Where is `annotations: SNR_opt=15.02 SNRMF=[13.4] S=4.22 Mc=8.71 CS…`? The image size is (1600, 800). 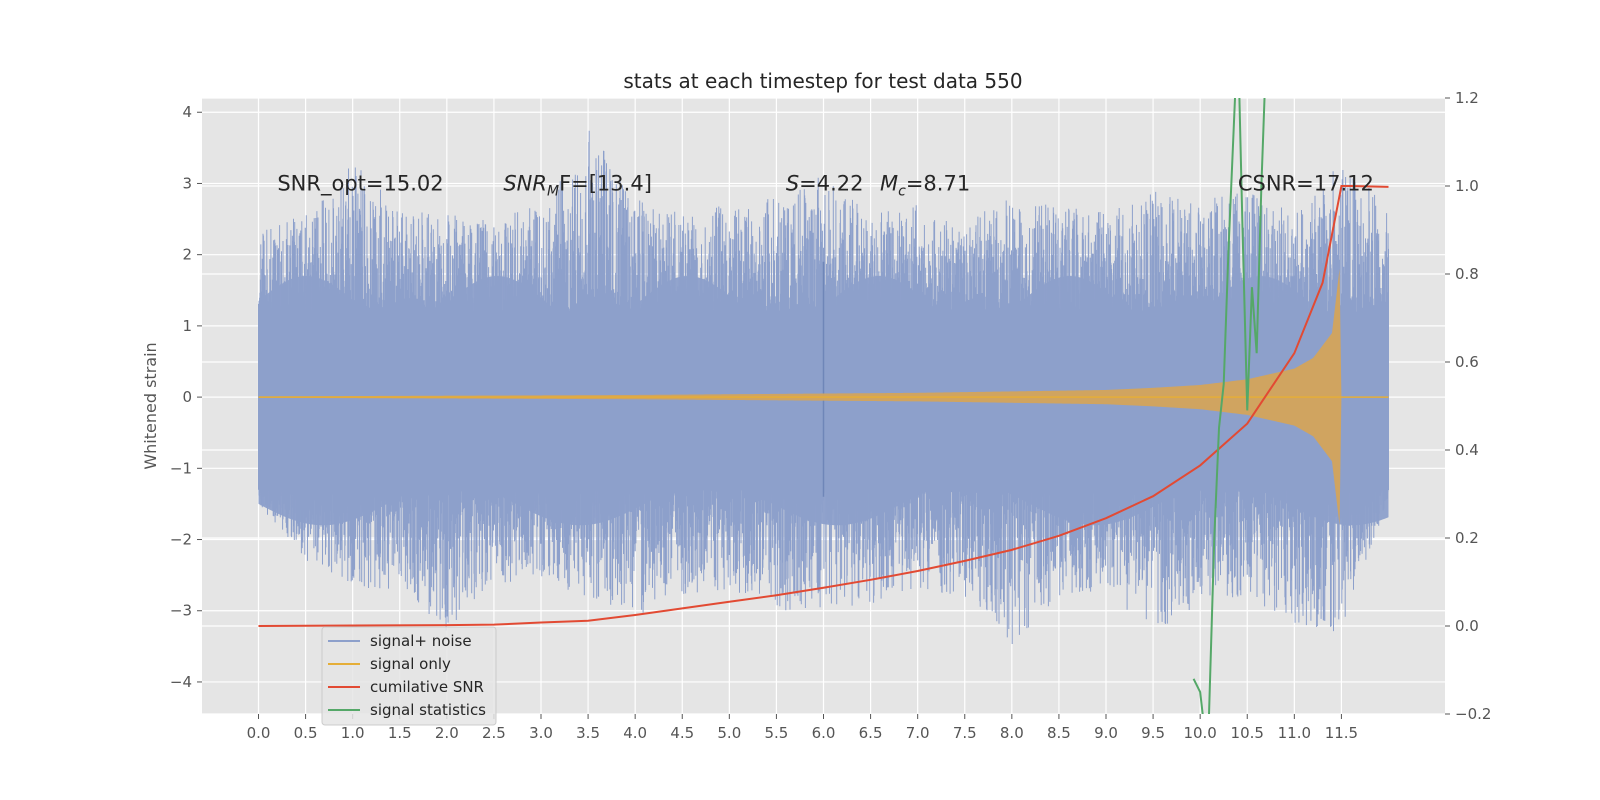 annotations: SNR_opt=15.02 SNRMF=[13.4] S=4.22 Mc=8.71 CS… is located at coordinates (825, 185).